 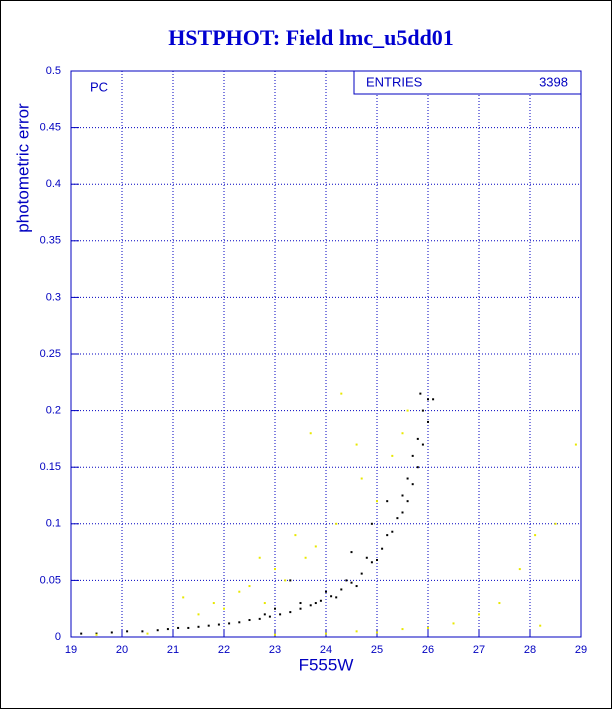 I want to click on y-tick-label: 0.4, so click(x=53, y=184).